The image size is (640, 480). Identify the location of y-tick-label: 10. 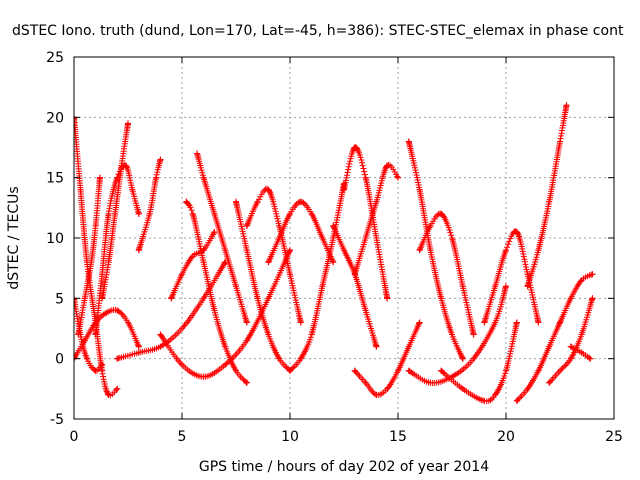
(55, 239).